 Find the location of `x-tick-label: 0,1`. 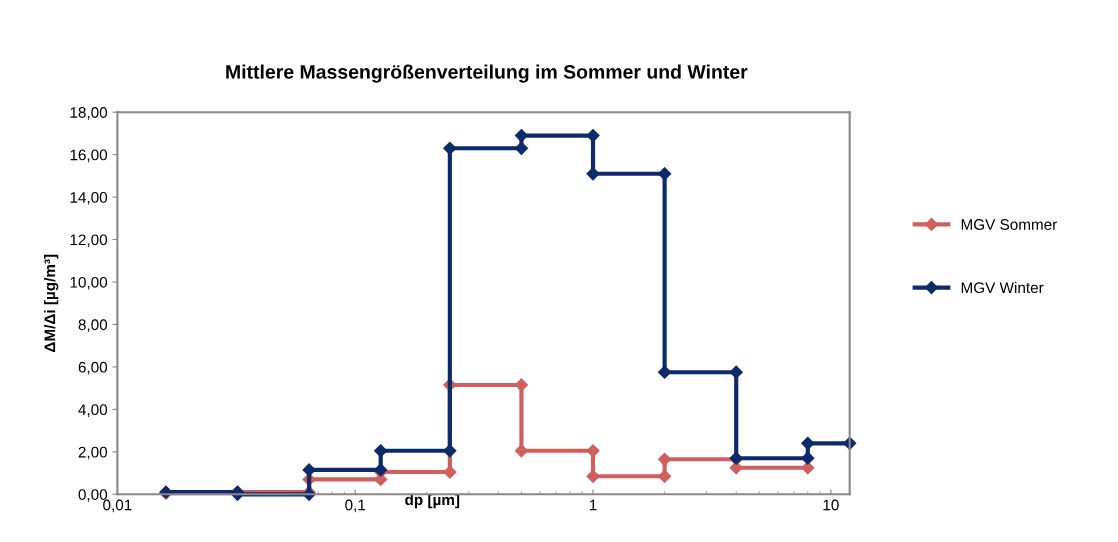

x-tick-label: 0,1 is located at coordinates (355, 506).